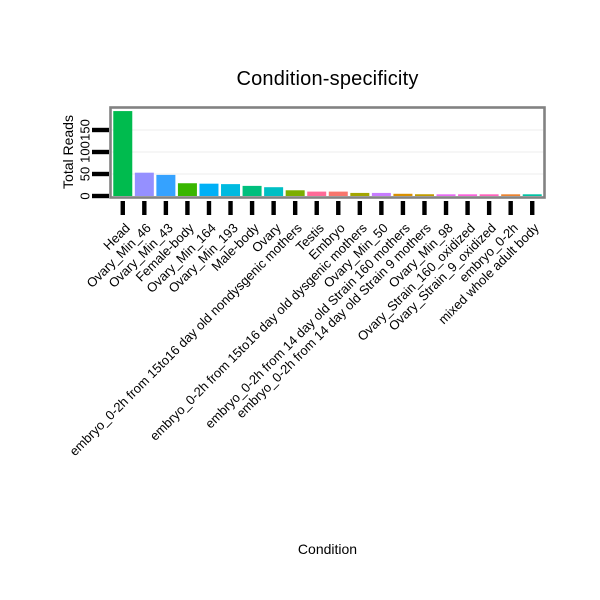  What do you see at coordinates (85, 130) in the screenshot?
I see `y-tick-label-150: 150` at bounding box center [85, 130].